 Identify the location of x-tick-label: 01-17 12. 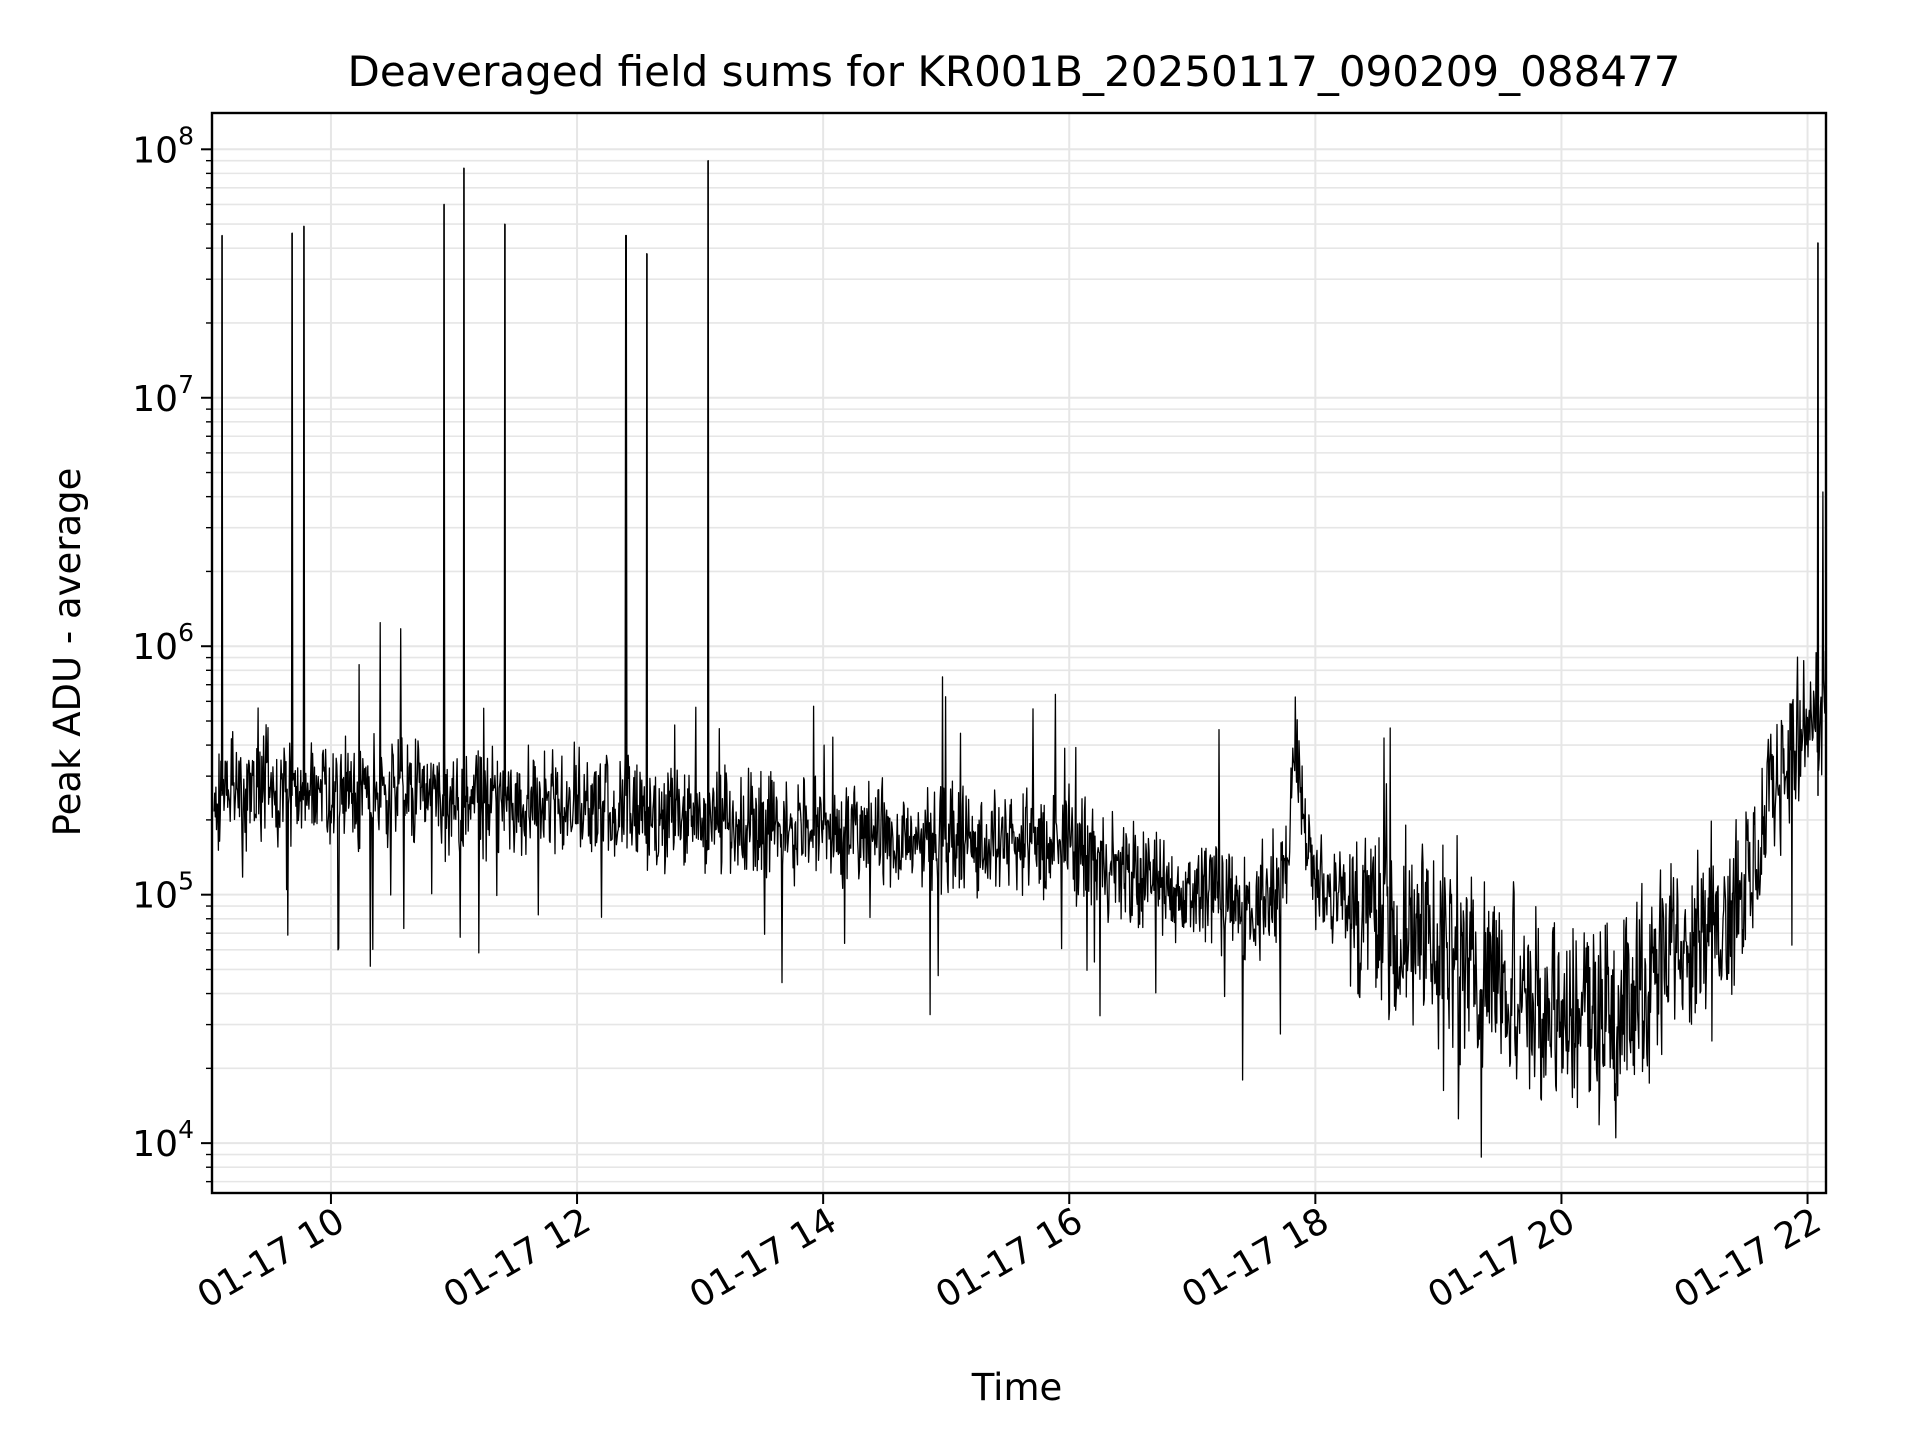
(517, 1258).